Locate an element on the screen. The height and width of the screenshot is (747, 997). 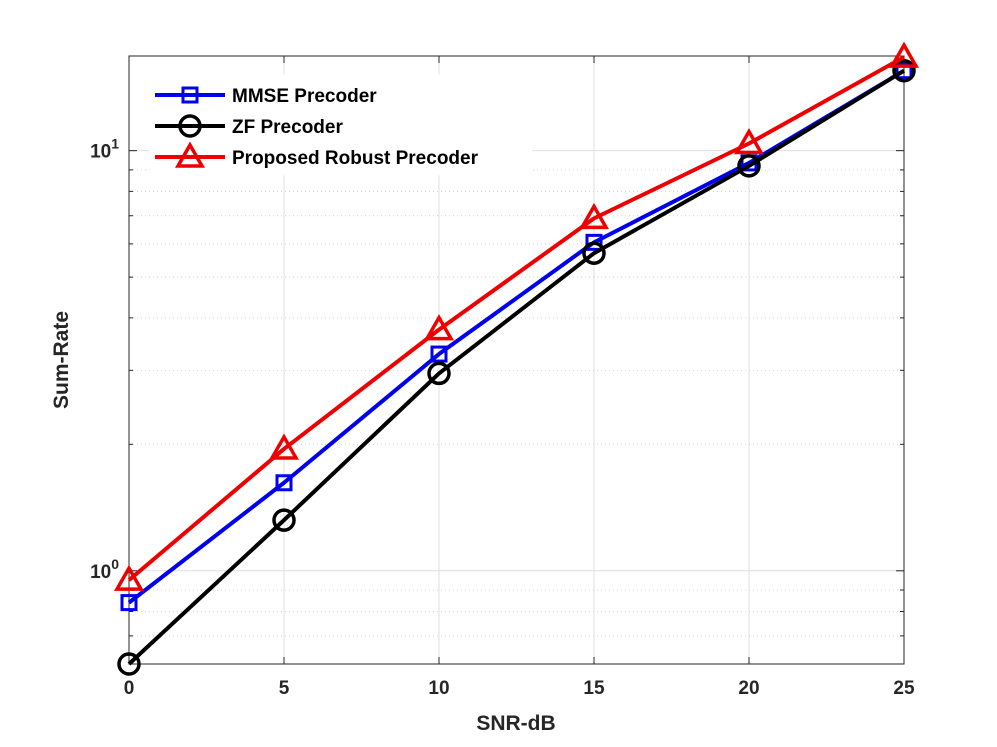
legend-label-proposed-robust-precoder: Proposed Robust Precoder is located at coordinates (355, 158).